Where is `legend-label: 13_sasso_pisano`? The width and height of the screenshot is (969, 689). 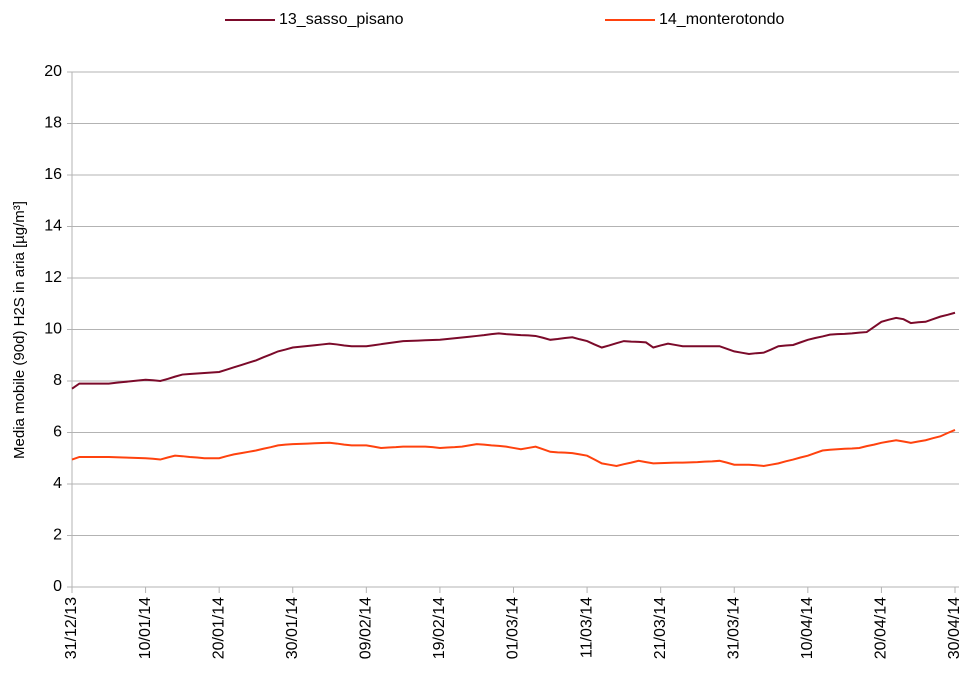
legend-label: 13_sasso_pisano is located at coordinates (341, 19).